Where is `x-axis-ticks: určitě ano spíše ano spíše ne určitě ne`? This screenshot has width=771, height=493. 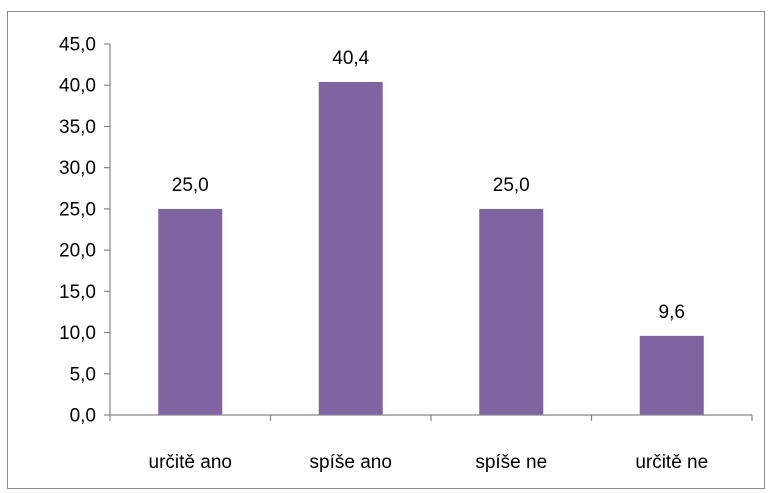 x-axis-ticks: určitě ano spíše ano spíše ne určitě ne is located at coordinates (431, 444).